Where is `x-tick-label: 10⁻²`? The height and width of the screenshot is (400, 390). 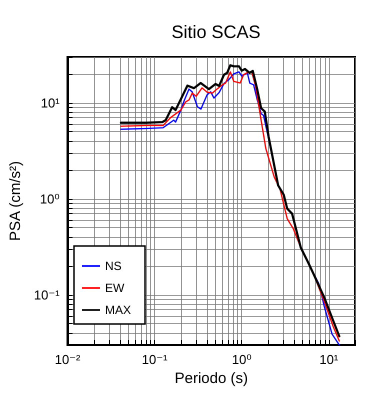 x-tick-label: 10⁻² is located at coordinates (68, 359).